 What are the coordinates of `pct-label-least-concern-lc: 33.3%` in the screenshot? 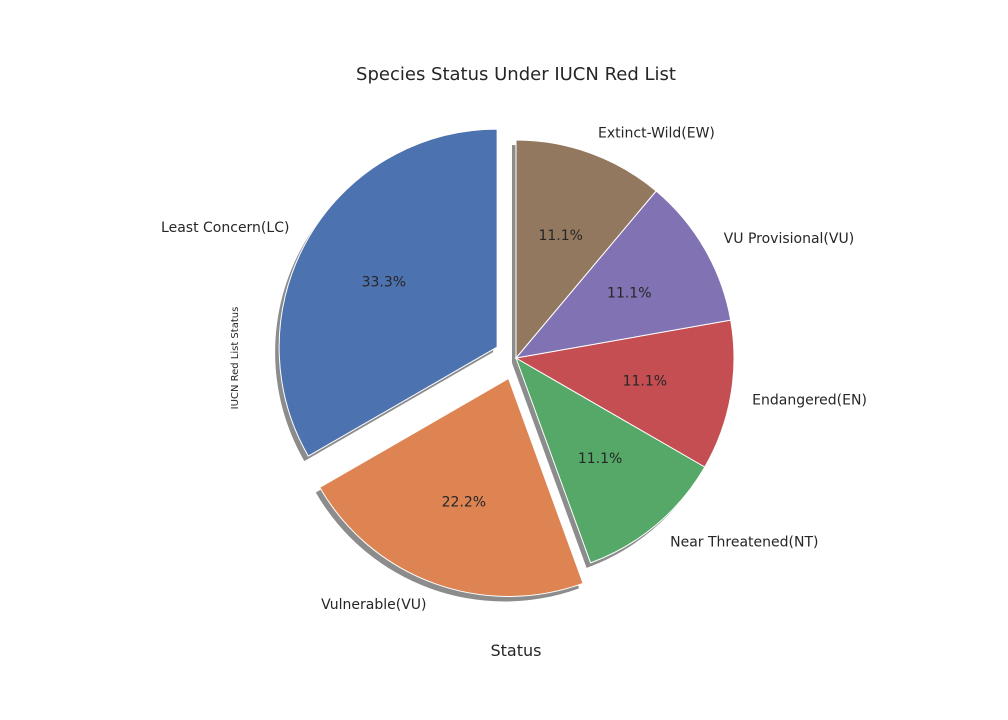 It's located at (384, 283).